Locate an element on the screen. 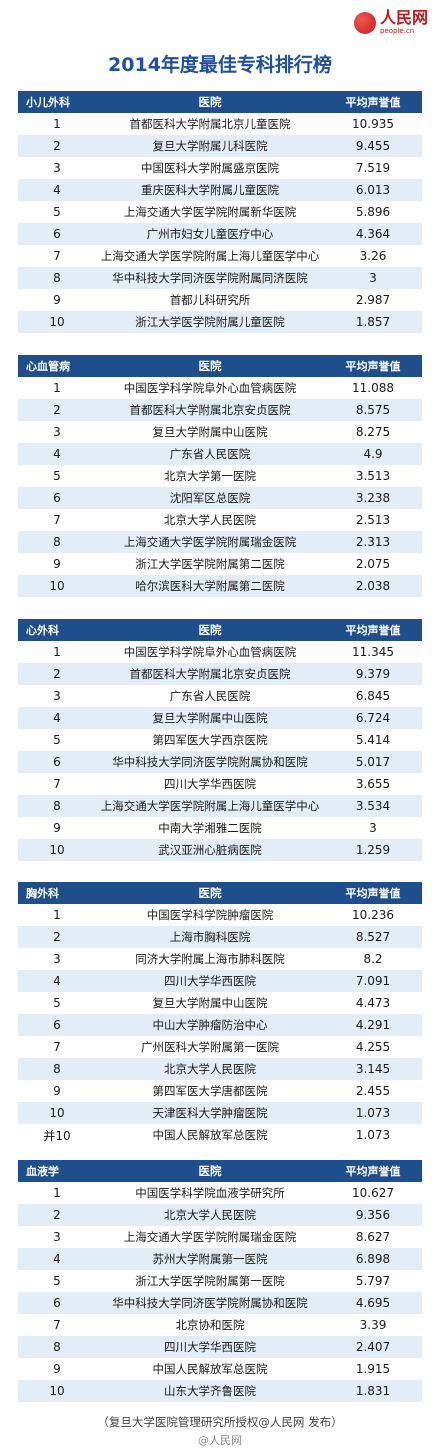  score-cell: 6.013 is located at coordinates (373, 190).